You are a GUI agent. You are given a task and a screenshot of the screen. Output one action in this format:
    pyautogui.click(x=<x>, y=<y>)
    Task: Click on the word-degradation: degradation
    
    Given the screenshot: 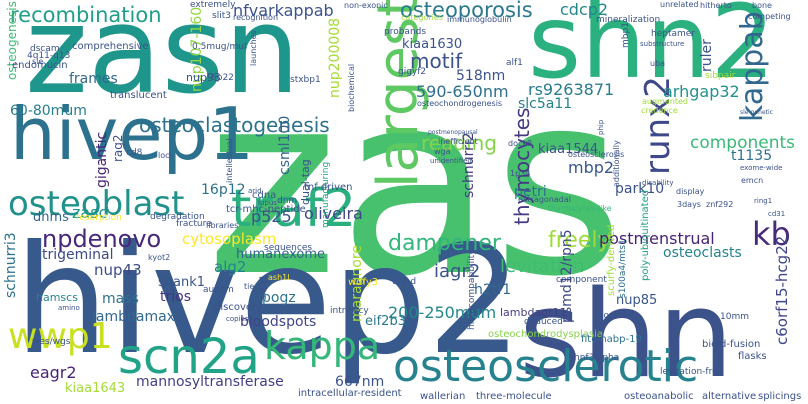 What is the action you would take?
    pyautogui.click(x=177, y=217)
    